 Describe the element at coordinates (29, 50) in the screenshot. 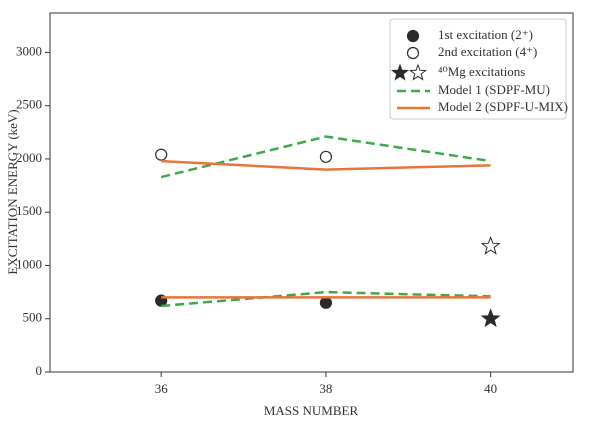

I see `y-tick-label: 3000` at that location.